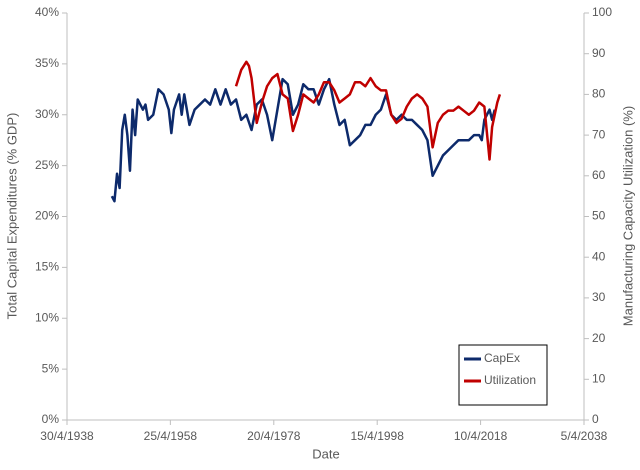 The height and width of the screenshot is (470, 640). What do you see at coordinates (627, 216) in the screenshot?
I see `y2-axis-label: Manufacturing Capacity Utilization (%)` at bounding box center [627, 216].